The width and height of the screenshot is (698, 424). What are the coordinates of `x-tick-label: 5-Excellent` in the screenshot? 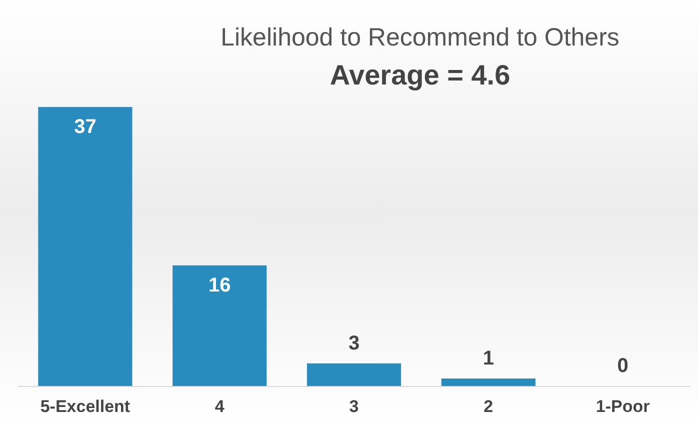 It's located at (85, 406).